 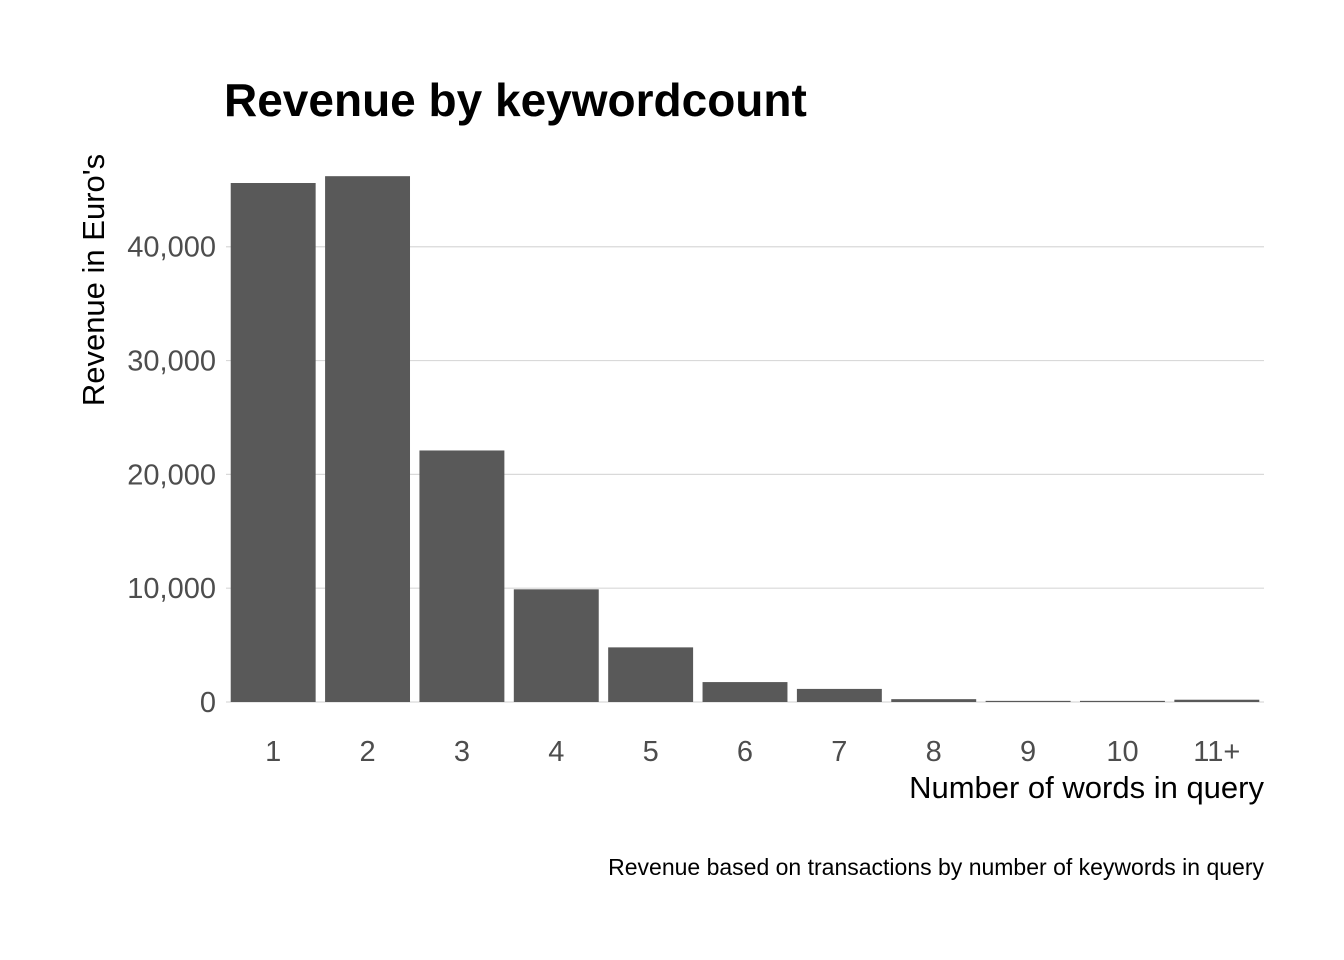 I want to click on x-tick-label: 6, so click(x=745, y=752).